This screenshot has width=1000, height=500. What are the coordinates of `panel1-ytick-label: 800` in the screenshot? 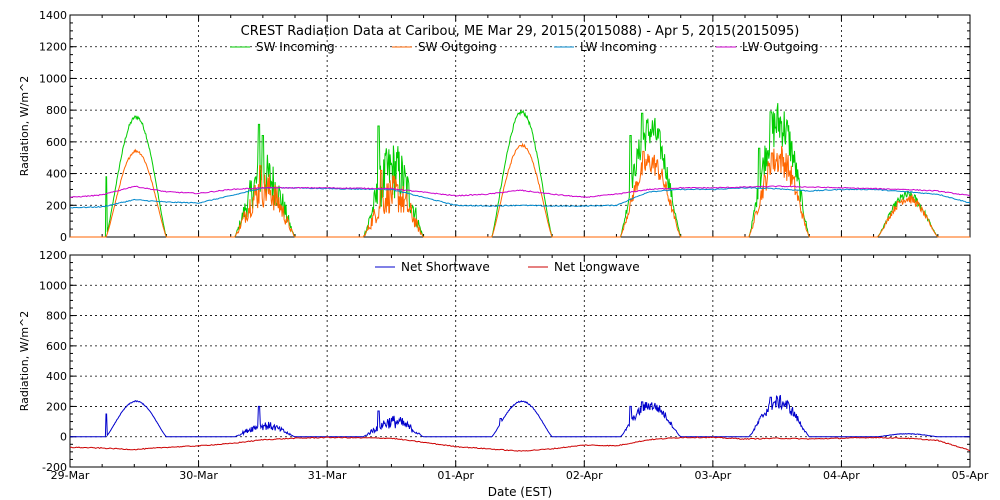 It's located at (56, 110).